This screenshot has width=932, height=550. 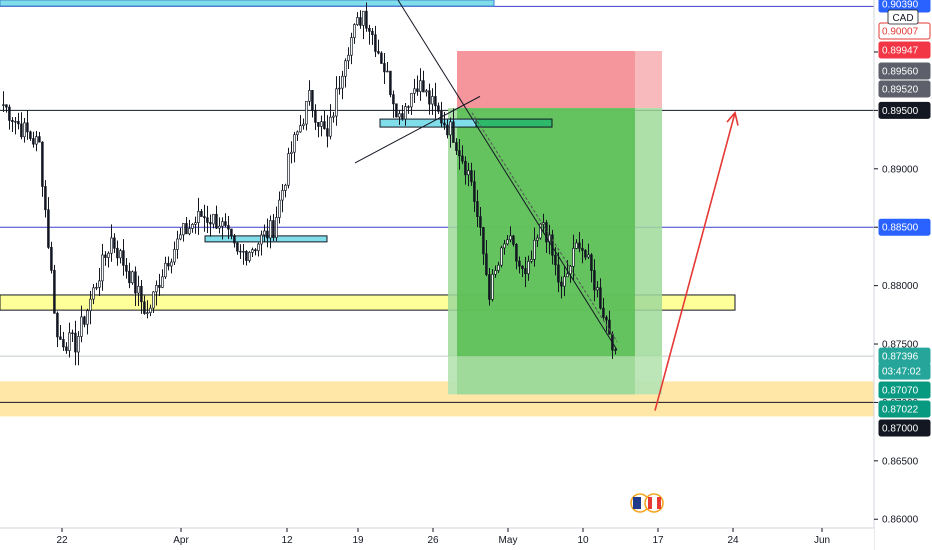 I want to click on orange-zone, so click(x=437, y=399).